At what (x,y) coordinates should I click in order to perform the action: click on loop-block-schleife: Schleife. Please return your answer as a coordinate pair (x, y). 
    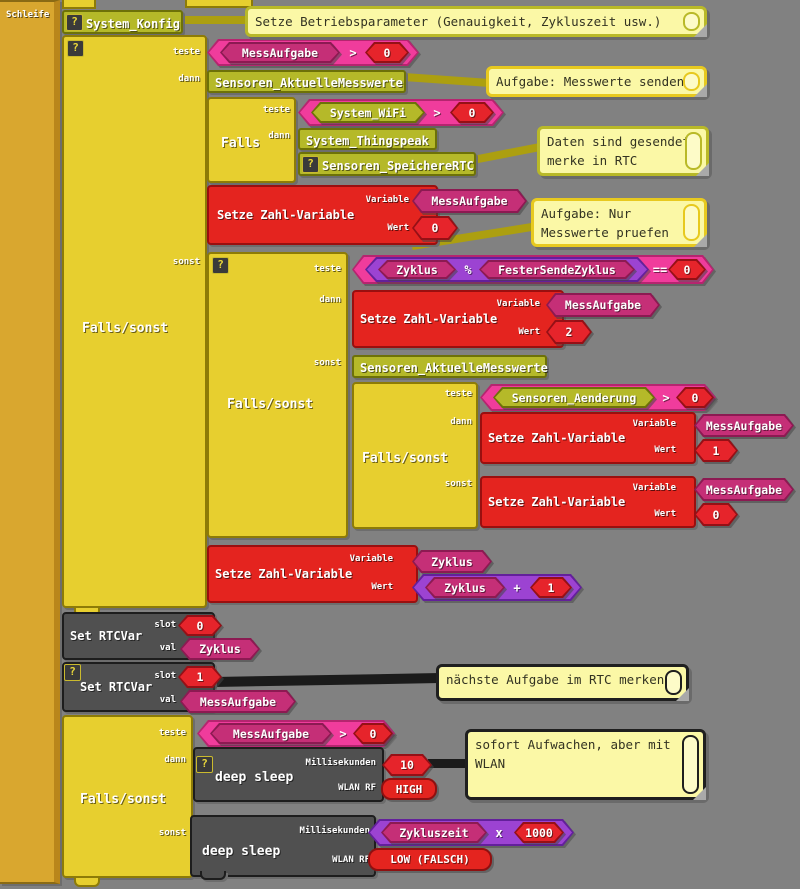
    Looking at the image, I should click on (30, 442).